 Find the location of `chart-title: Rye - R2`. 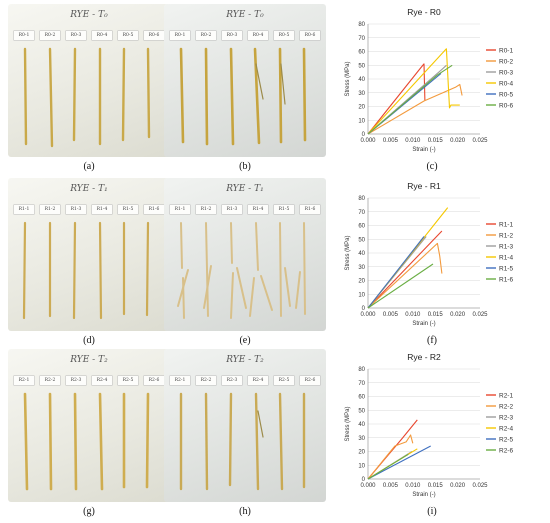

chart-title: Rye - R2 is located at coordinates (424, 357).